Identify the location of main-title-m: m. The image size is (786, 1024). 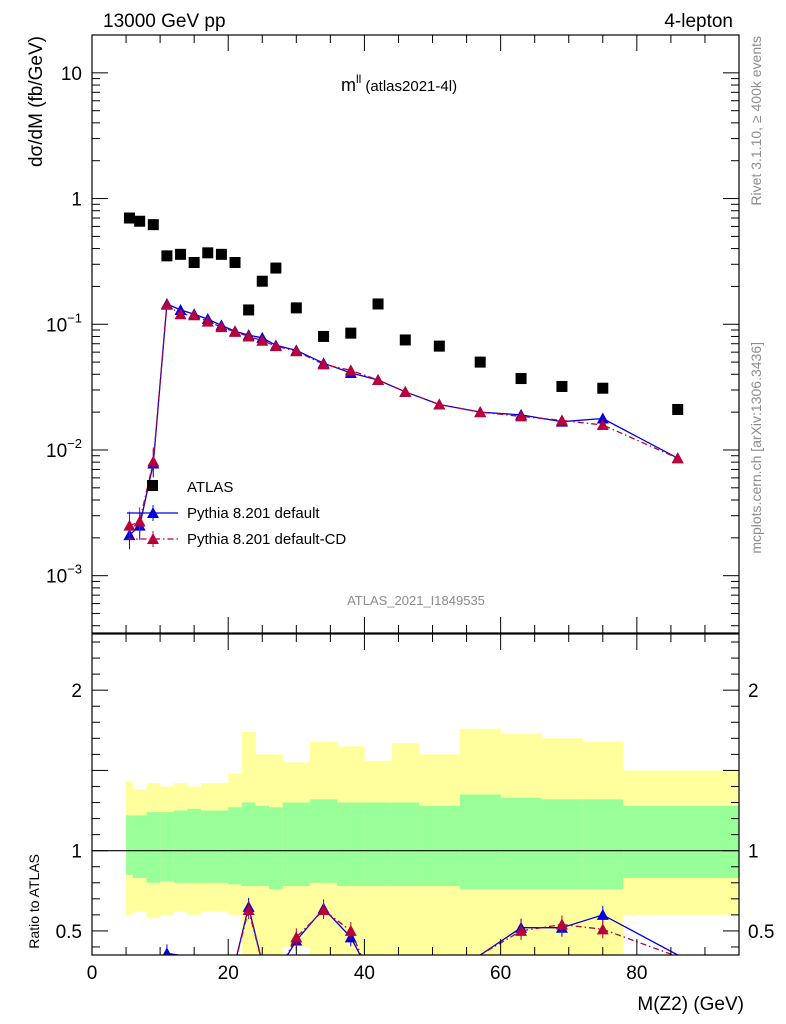
(348, 85).